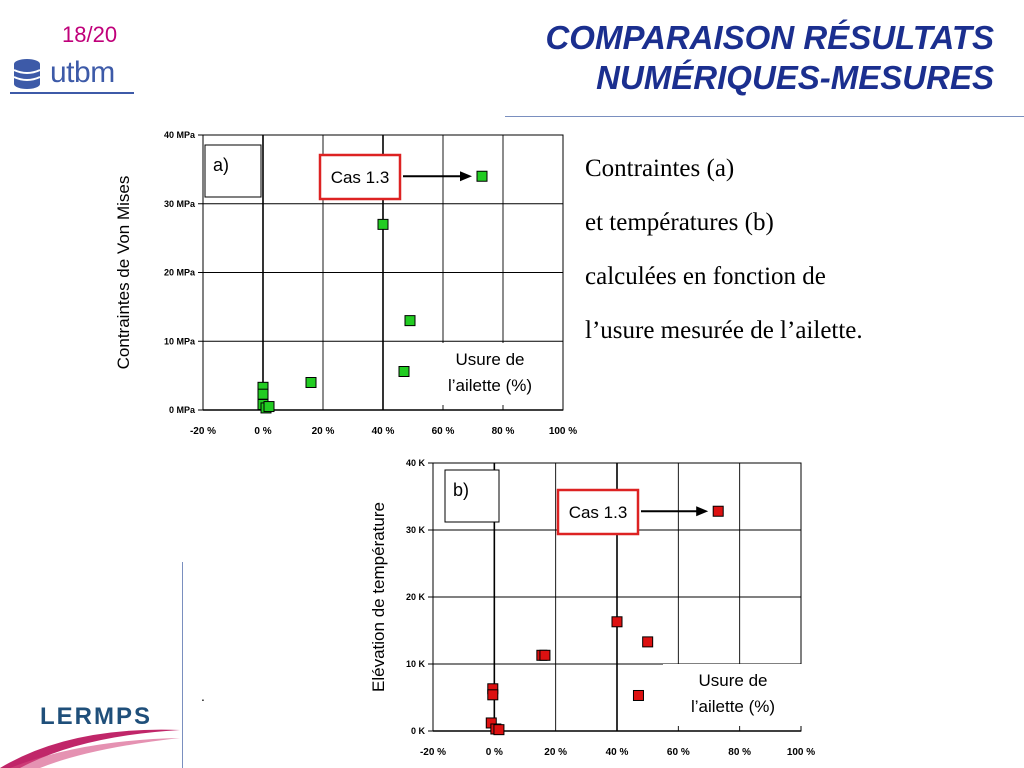 The height and width of the screenshot is (768, 1024). Describe the element at coordinates (705, 276) in the screenshot. I see `description-line: calculées en fonction de` at that location.